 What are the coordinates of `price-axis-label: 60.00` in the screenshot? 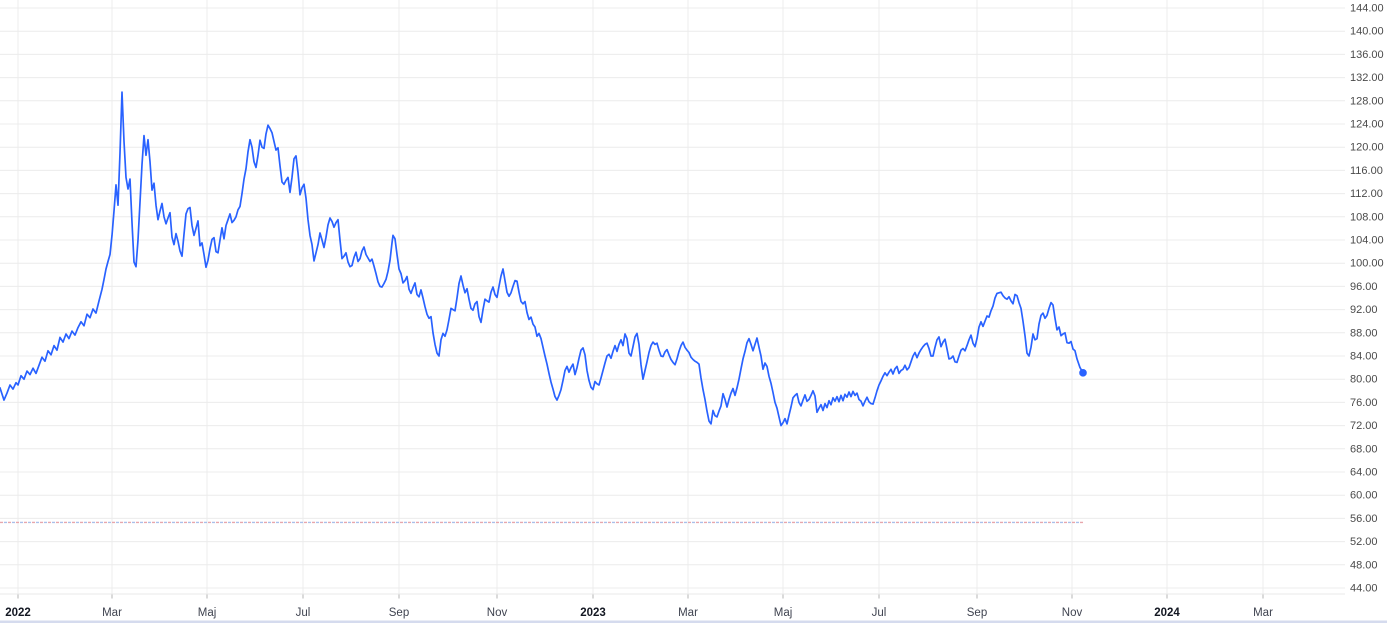 It's located at (1364, 496).